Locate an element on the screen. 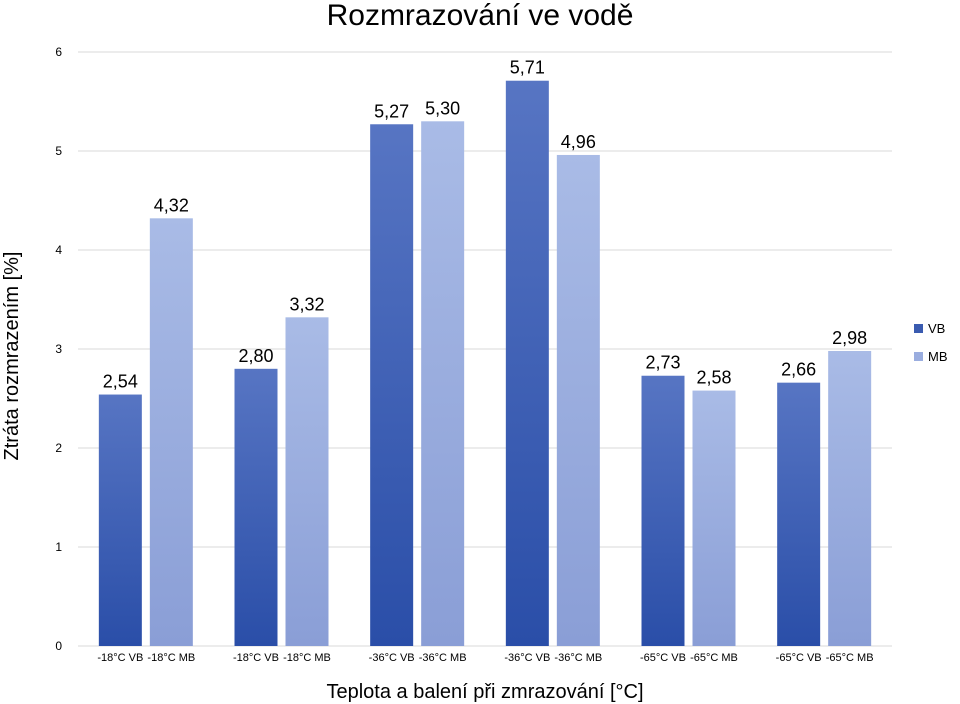  y-axis-label: Ztráta rozmrazením [%] is located at coordinates (12, 356).